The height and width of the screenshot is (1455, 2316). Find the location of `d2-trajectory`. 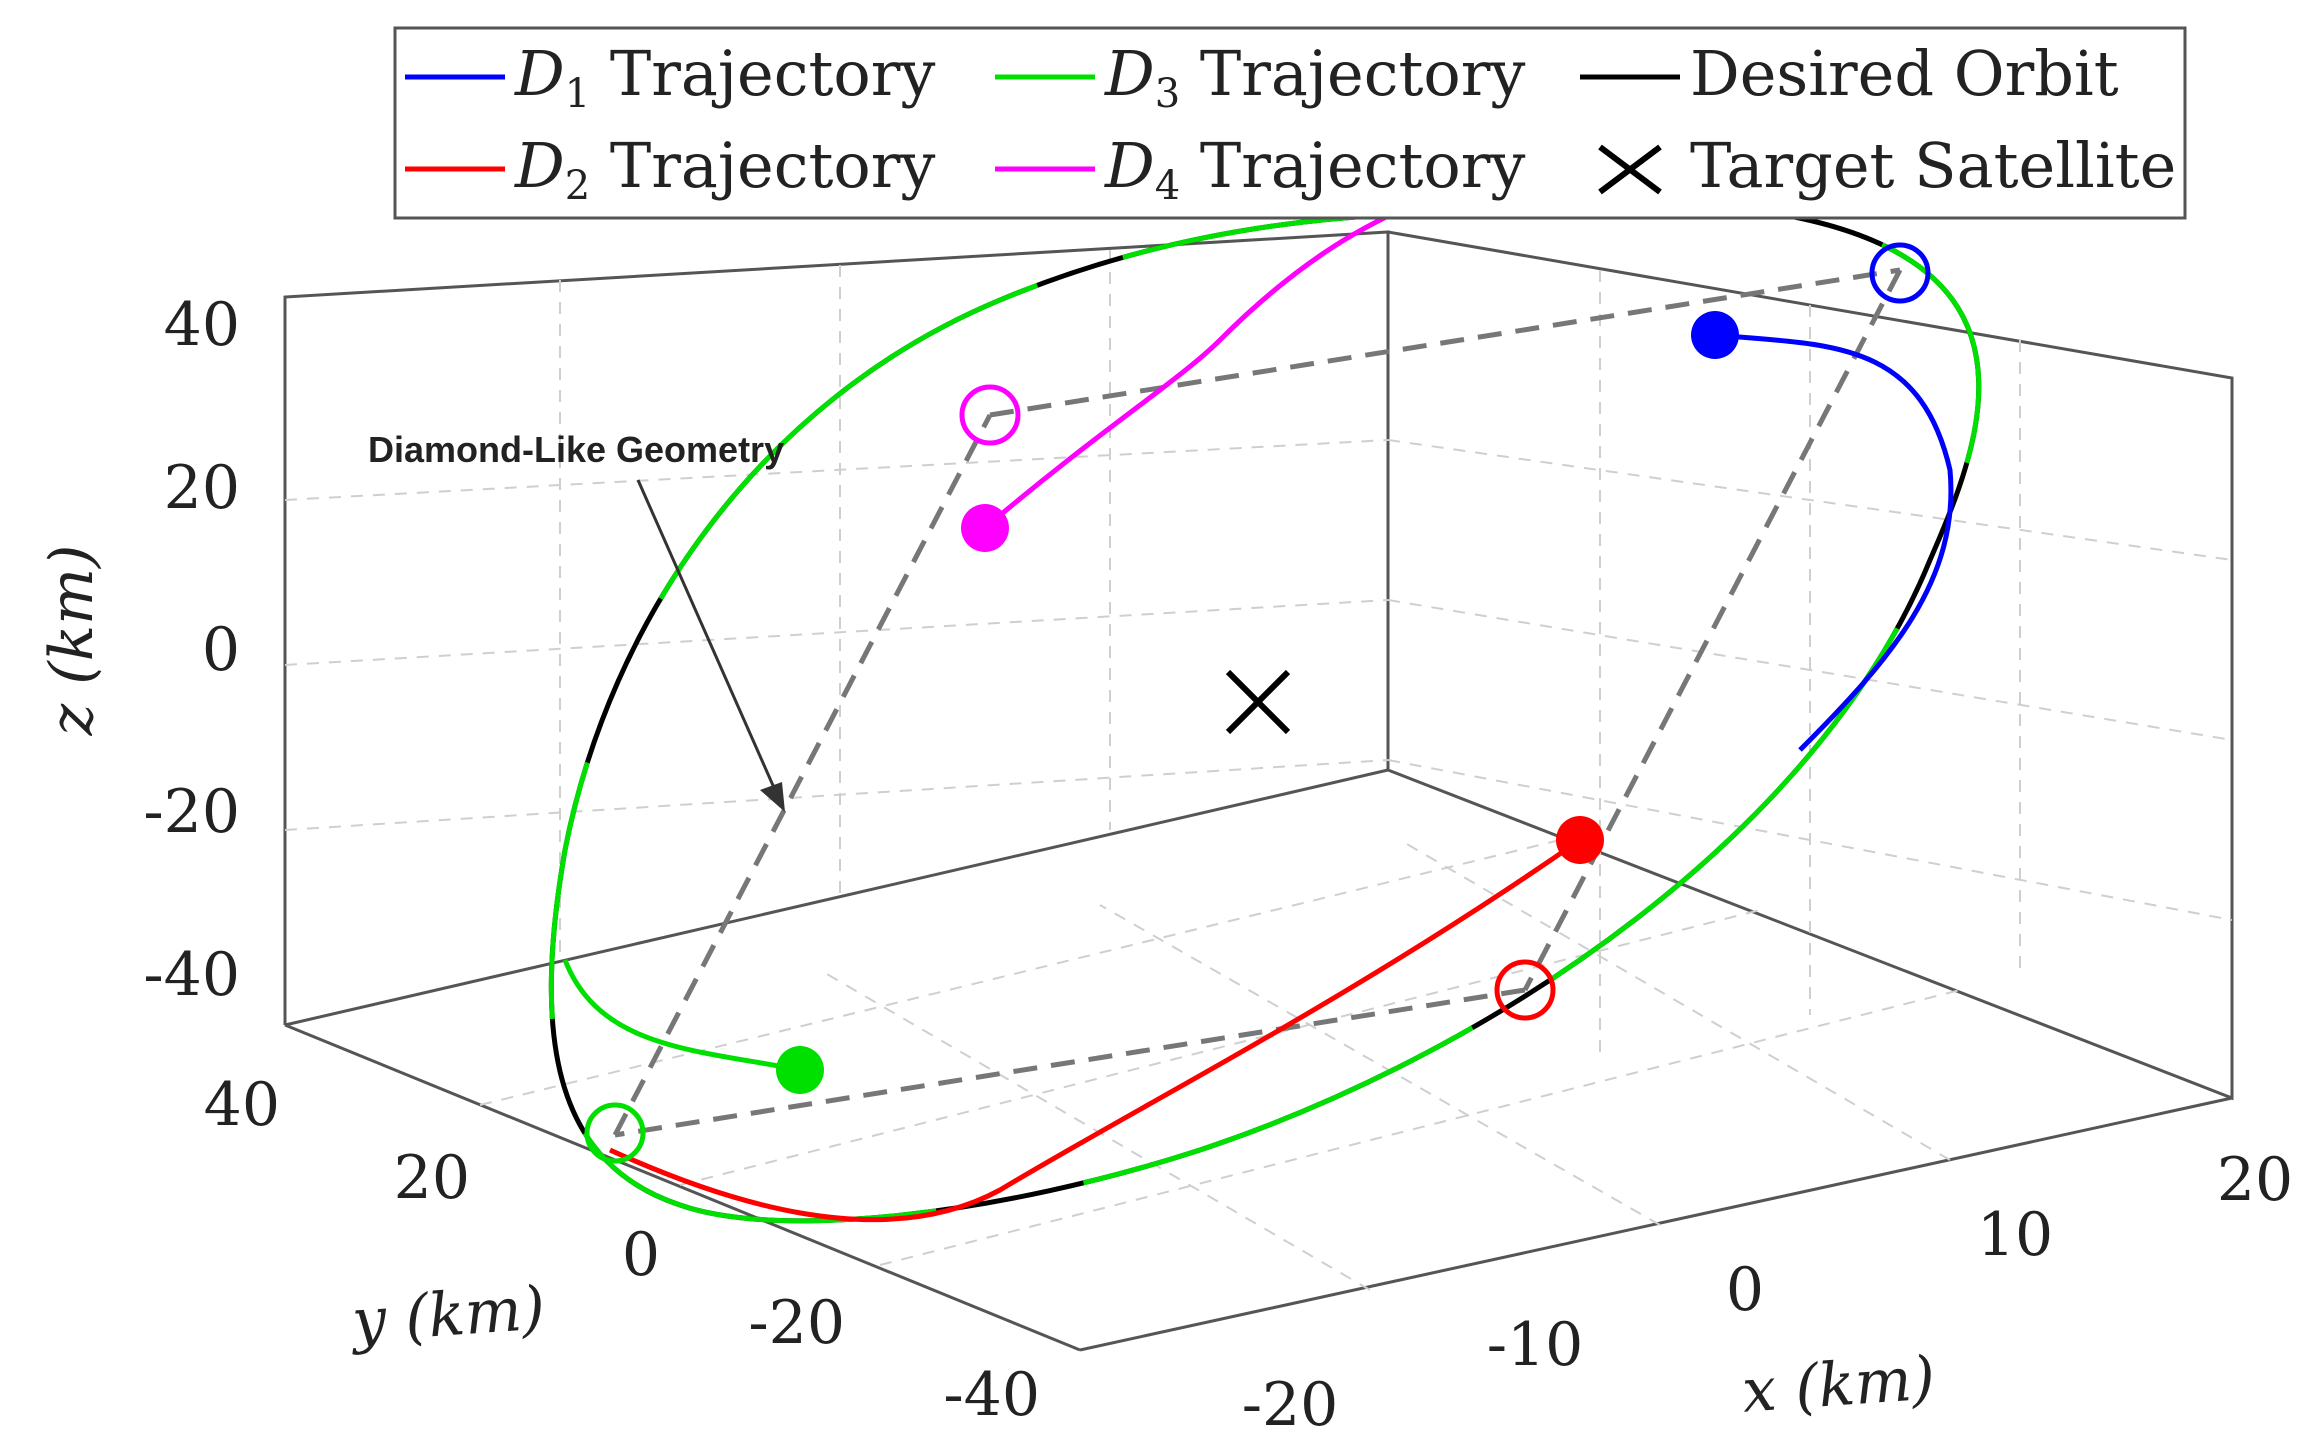

d2-trajectory is located at coordinates (1095, 1030).